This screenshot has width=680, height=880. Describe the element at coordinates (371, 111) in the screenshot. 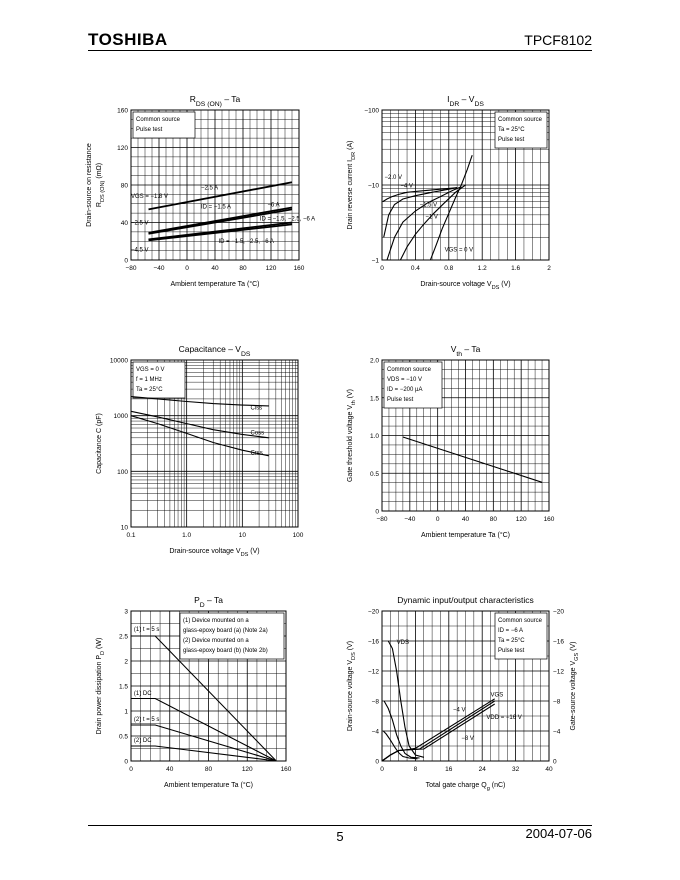

I see `y-tick-label: −100` at that location.